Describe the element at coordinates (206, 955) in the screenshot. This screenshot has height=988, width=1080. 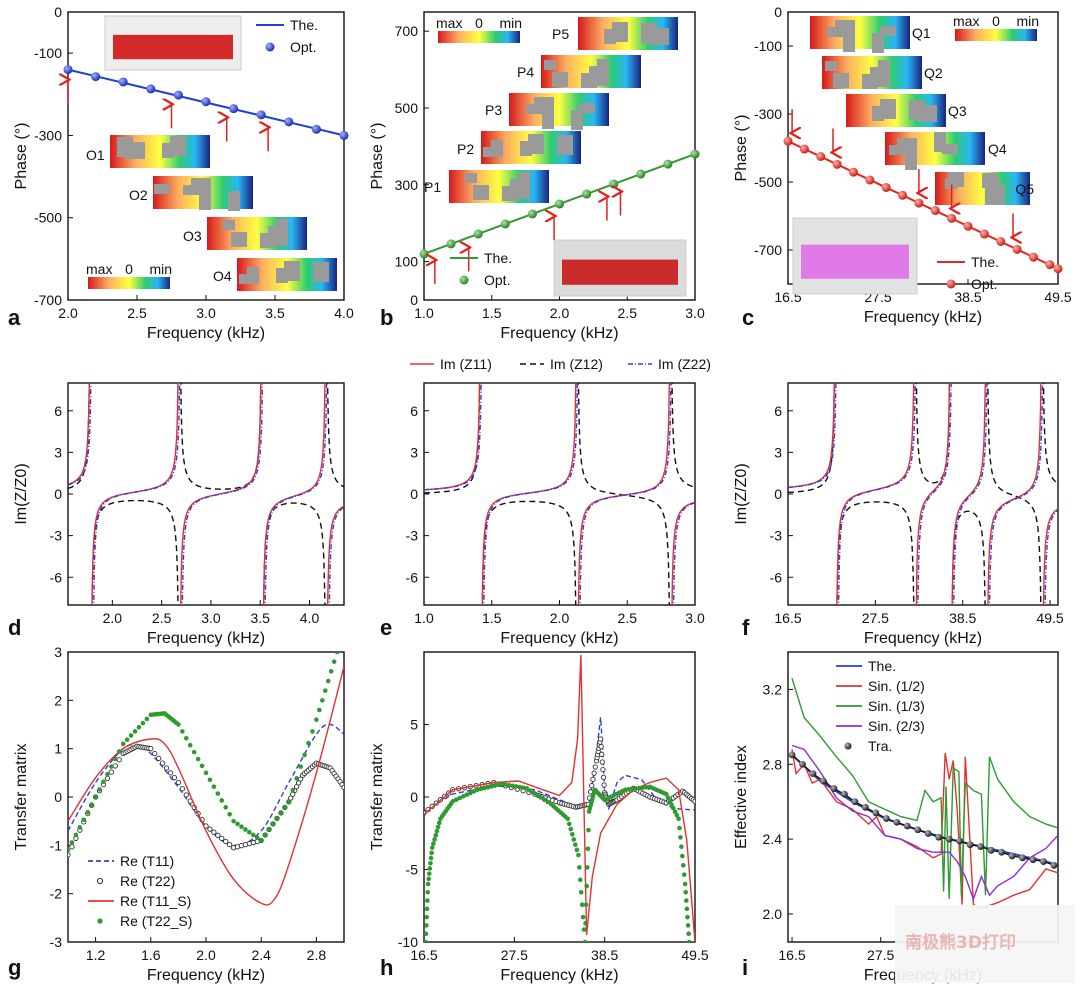
I see `x-tick-label: 2.0` at that location.